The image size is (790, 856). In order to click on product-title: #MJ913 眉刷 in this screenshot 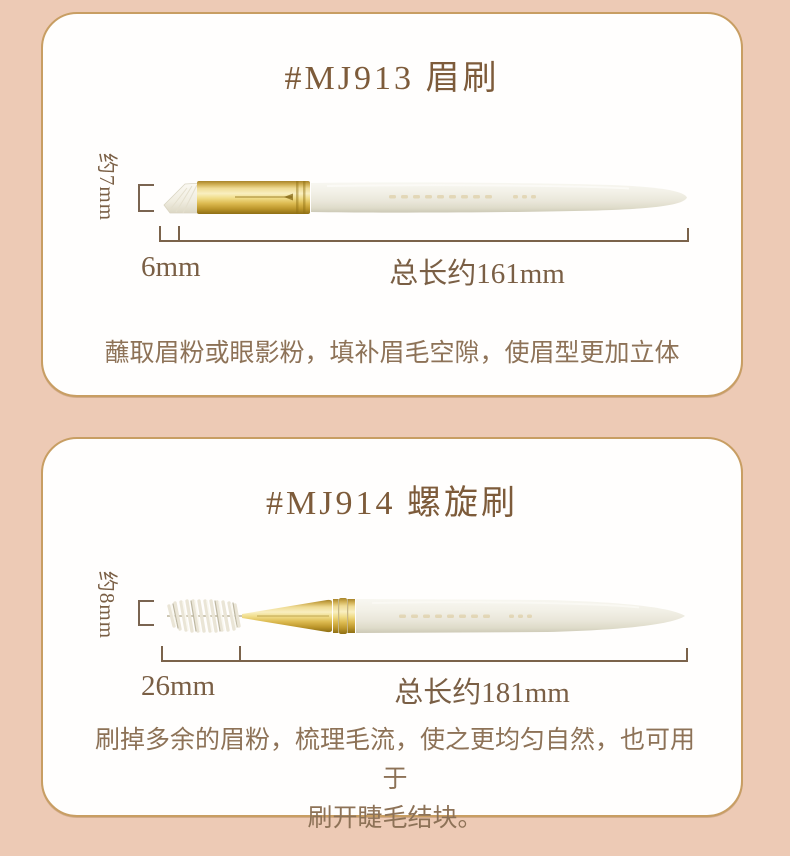, I will do `click(392, 78)`.